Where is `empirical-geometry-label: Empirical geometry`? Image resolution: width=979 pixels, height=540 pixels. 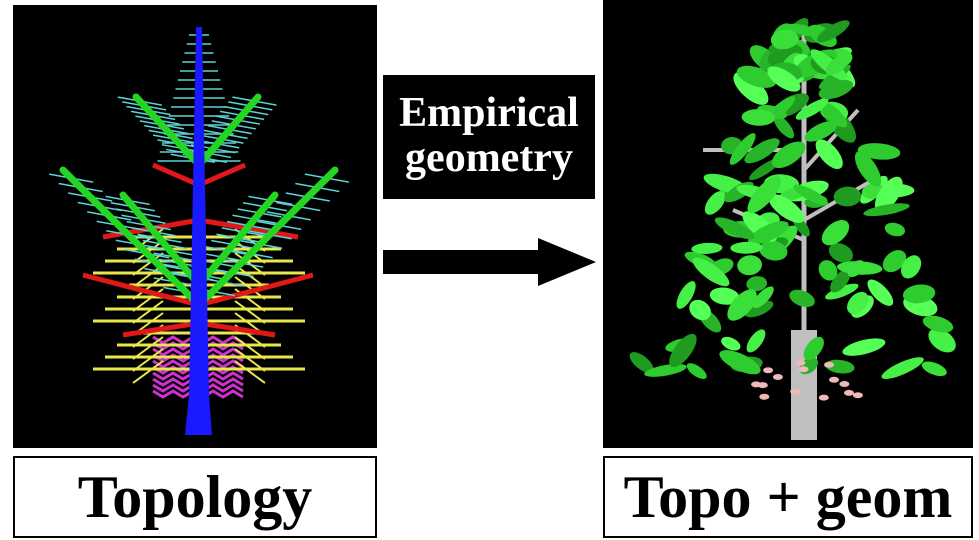 empirical-geometry-label: Empirical geometry is located at coordinates (489, 137).